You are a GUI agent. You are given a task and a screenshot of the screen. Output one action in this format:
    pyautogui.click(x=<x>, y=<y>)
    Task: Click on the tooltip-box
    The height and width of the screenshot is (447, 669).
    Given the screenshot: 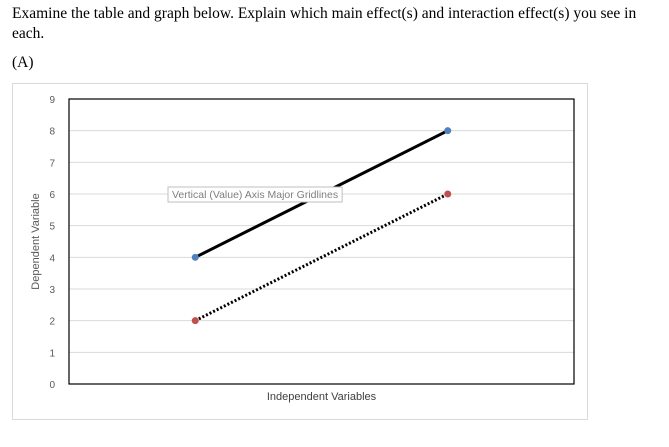 What is the action you would take?
    pyautogui.click(x=255, y=194)
    